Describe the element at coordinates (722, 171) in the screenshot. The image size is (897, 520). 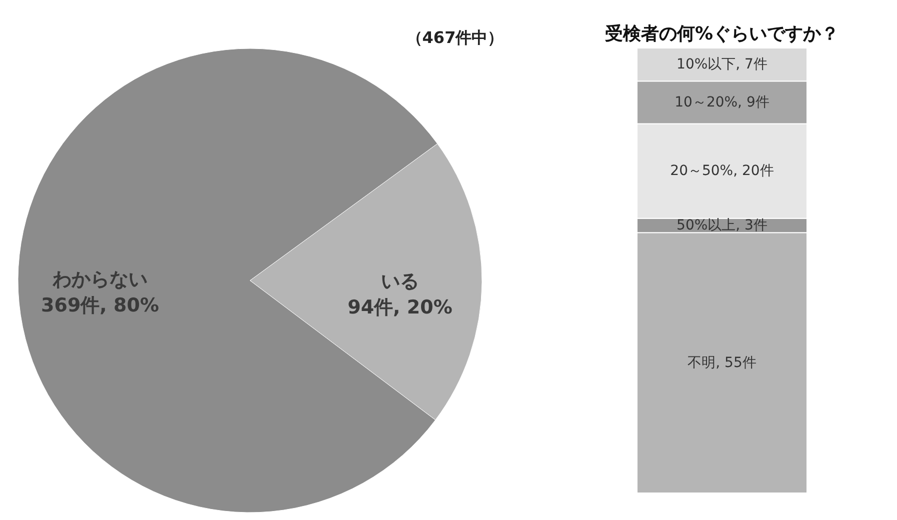
I see `data-label: 20～50%, 20件` at that location.